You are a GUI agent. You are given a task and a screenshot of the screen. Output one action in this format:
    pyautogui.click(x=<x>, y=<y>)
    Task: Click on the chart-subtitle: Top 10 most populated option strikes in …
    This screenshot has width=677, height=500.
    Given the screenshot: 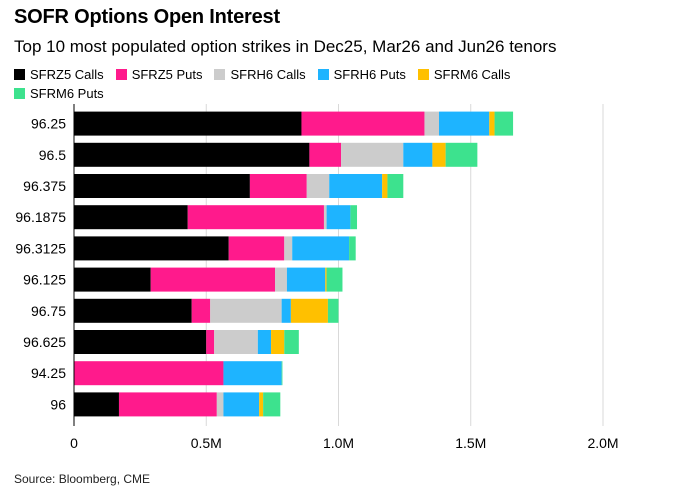 What is the action you would take?
    pyautogui.click(x=285, y=46)
    